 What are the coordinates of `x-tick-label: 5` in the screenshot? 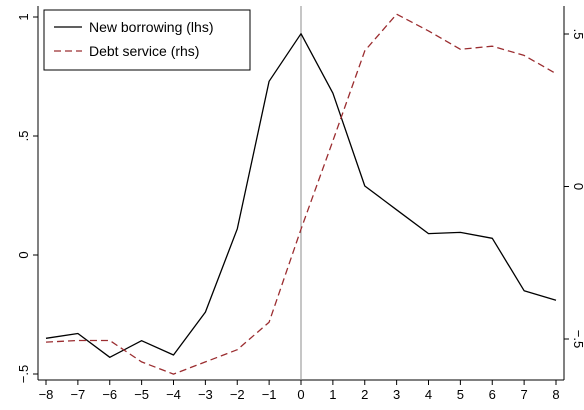 It's located at (460, 394).